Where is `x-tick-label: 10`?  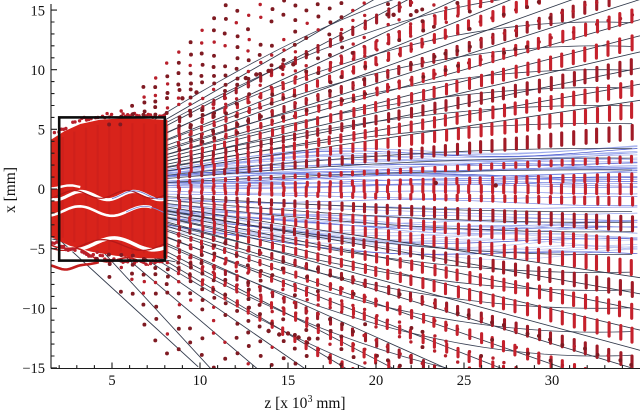
x-tick-label: 10 is located at coordinates (200, 381).